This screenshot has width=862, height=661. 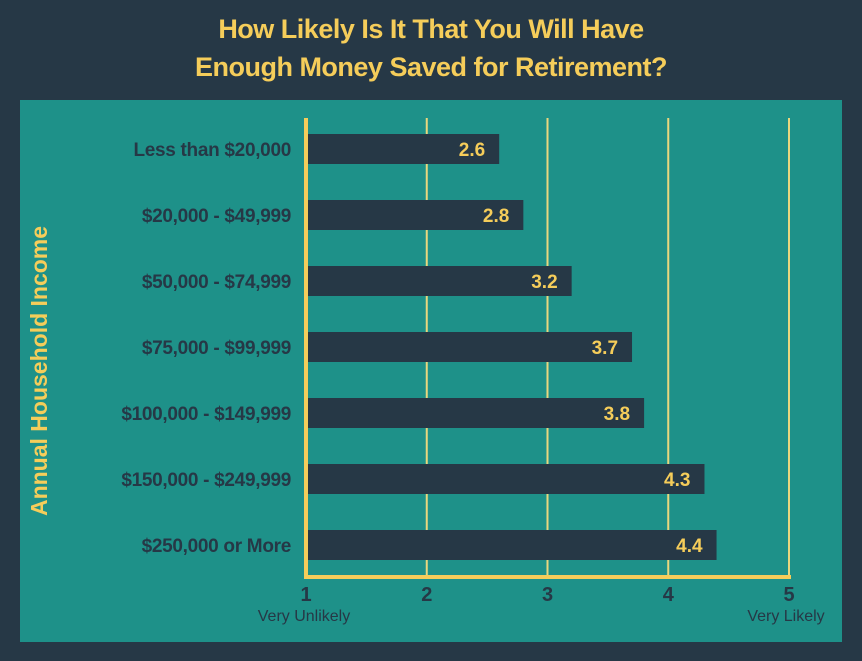 I want to click on bar-value-label-5: 3.8, so click(x=617, y=414).